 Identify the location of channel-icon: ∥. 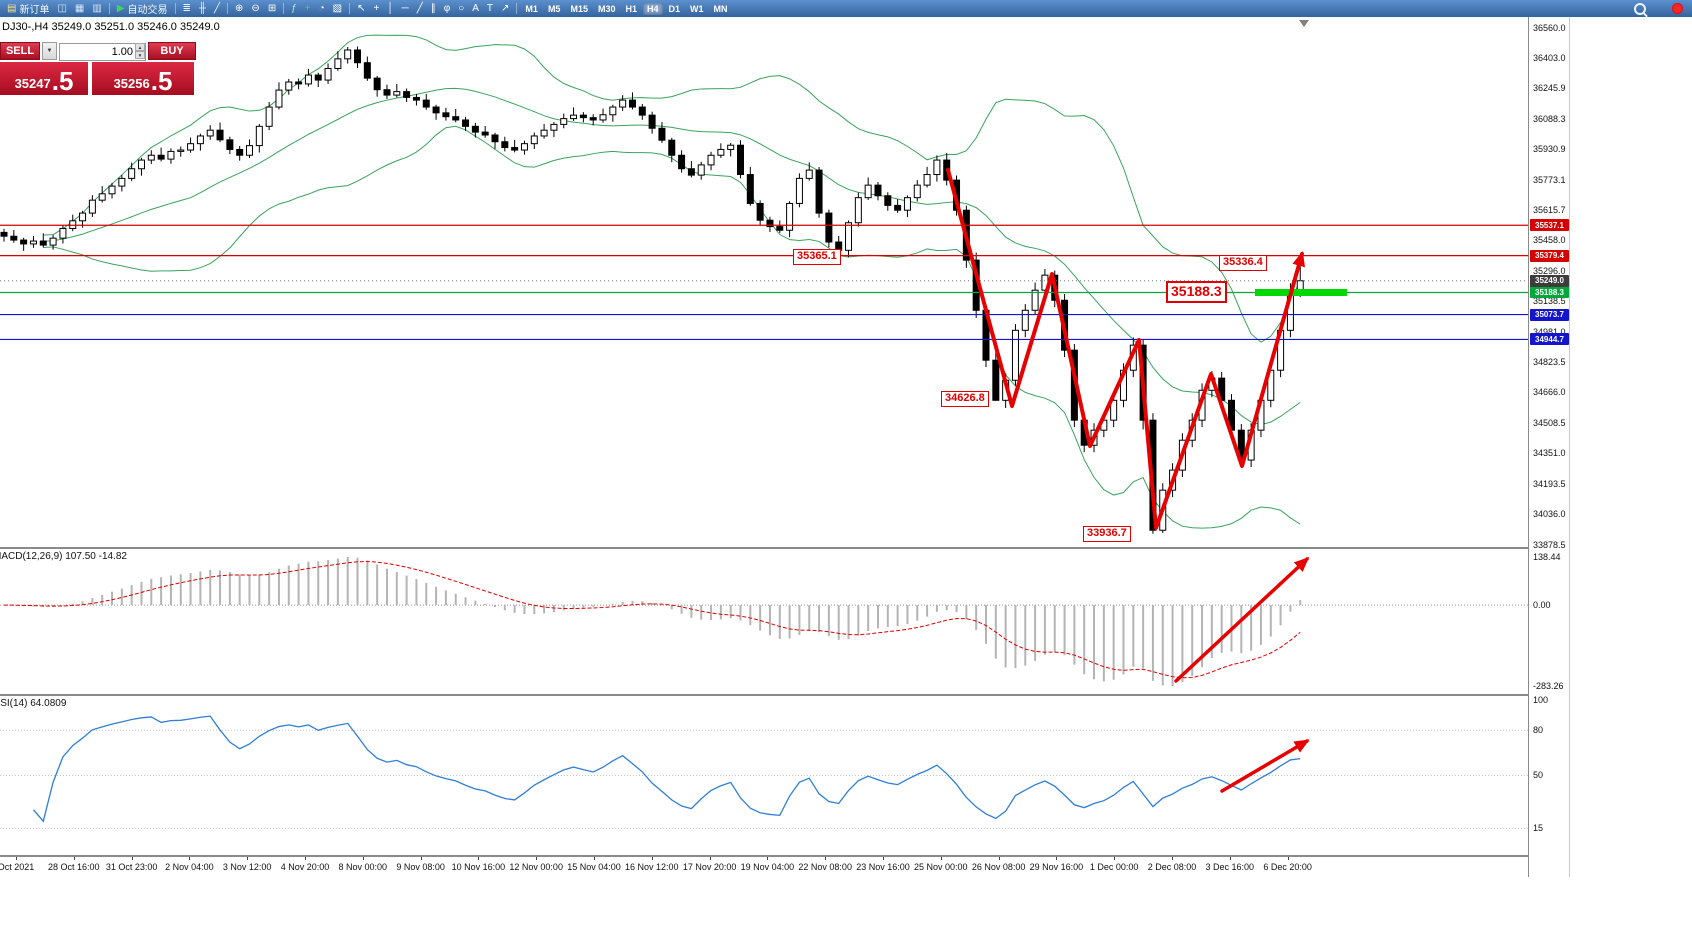
(433, 8).